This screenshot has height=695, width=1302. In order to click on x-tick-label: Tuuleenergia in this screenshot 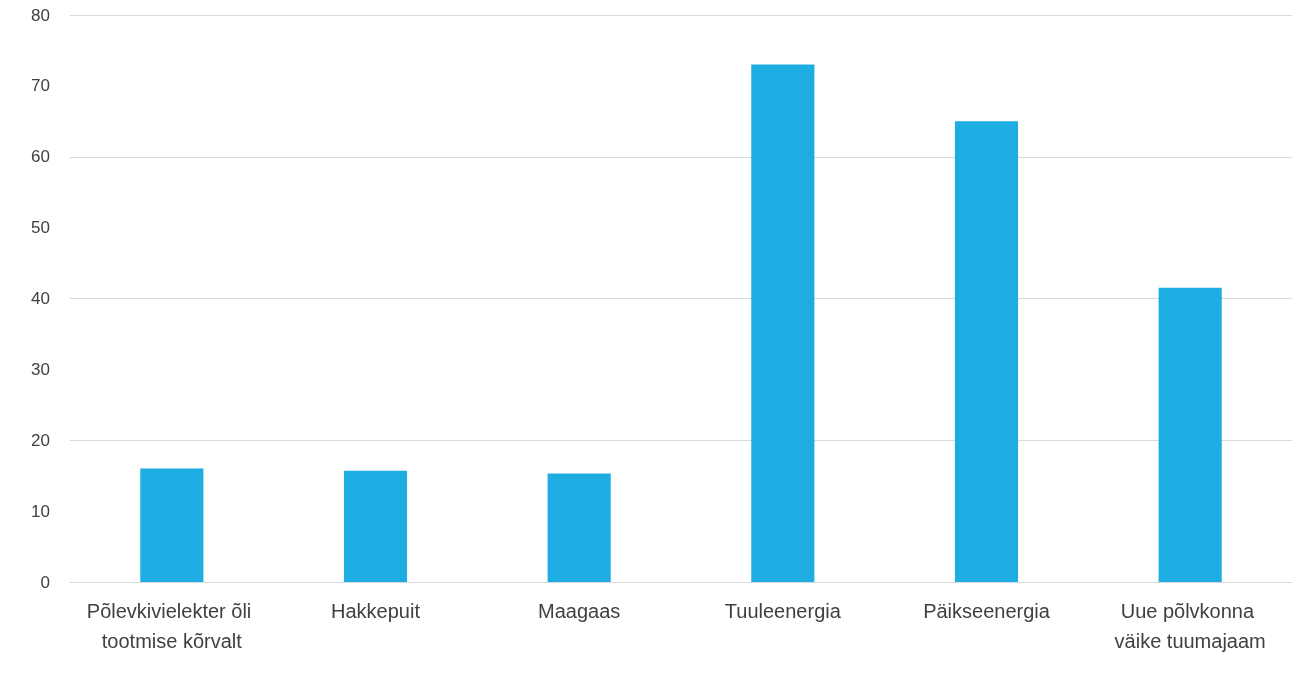, I will do `click(783, 611)`.